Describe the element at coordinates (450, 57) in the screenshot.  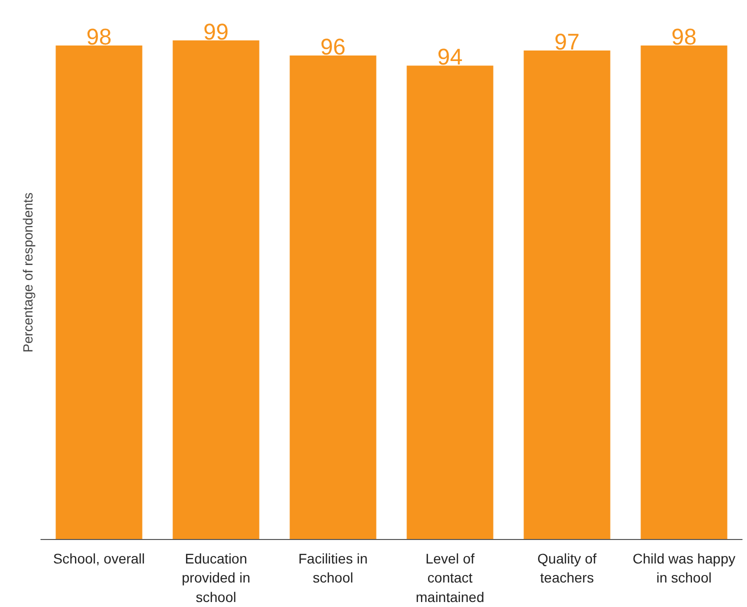
I see `data-label: 94` at that location.